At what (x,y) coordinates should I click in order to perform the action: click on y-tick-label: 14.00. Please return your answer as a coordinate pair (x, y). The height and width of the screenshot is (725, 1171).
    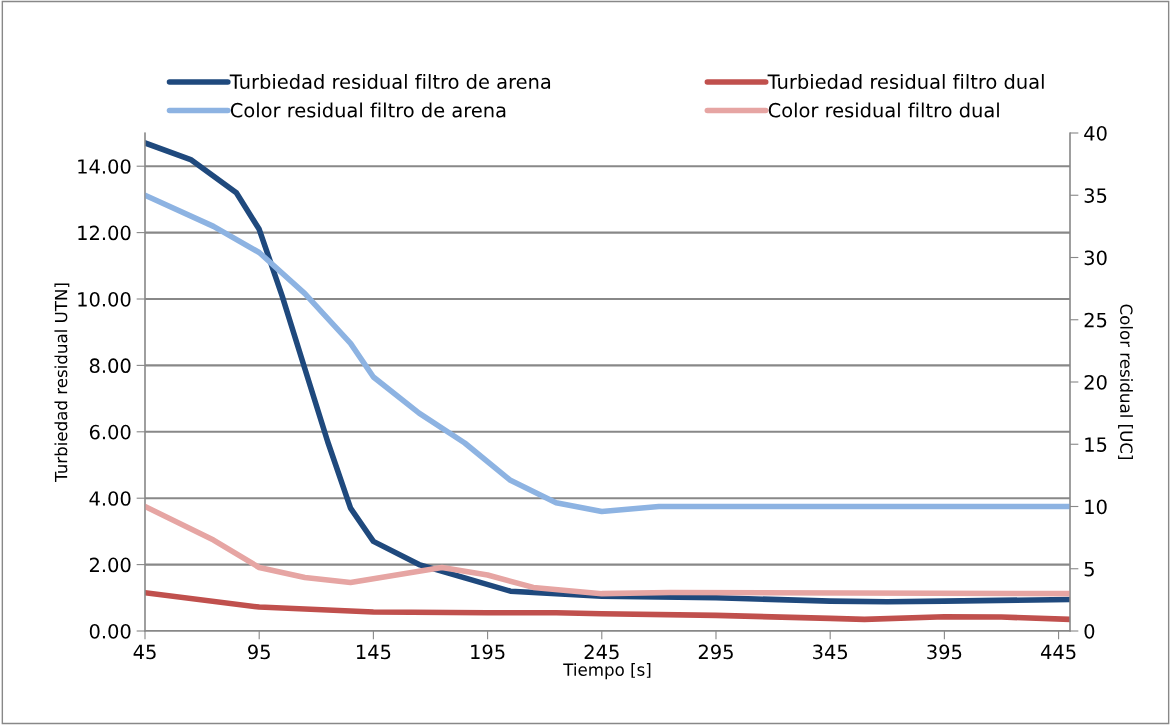
    Looking at the image, I should click on (104, 166).